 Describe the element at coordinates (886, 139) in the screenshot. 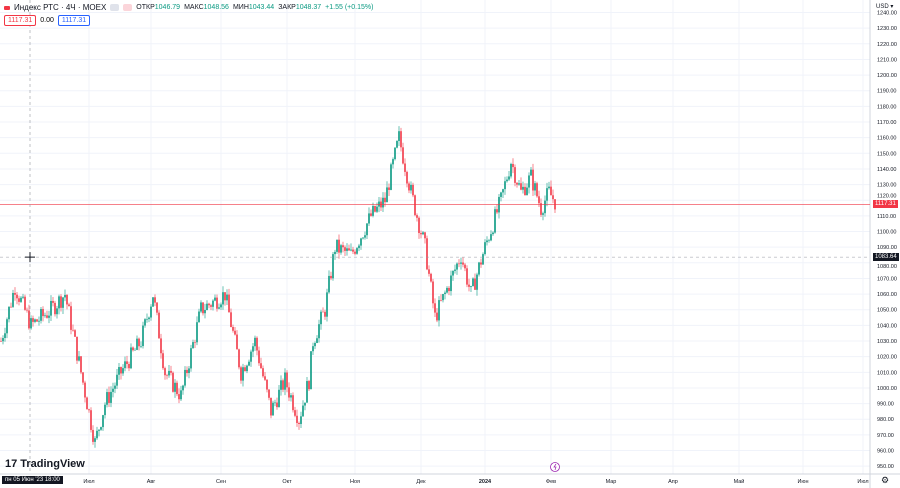

I see `y-tick-label: 1160.00` at that location.